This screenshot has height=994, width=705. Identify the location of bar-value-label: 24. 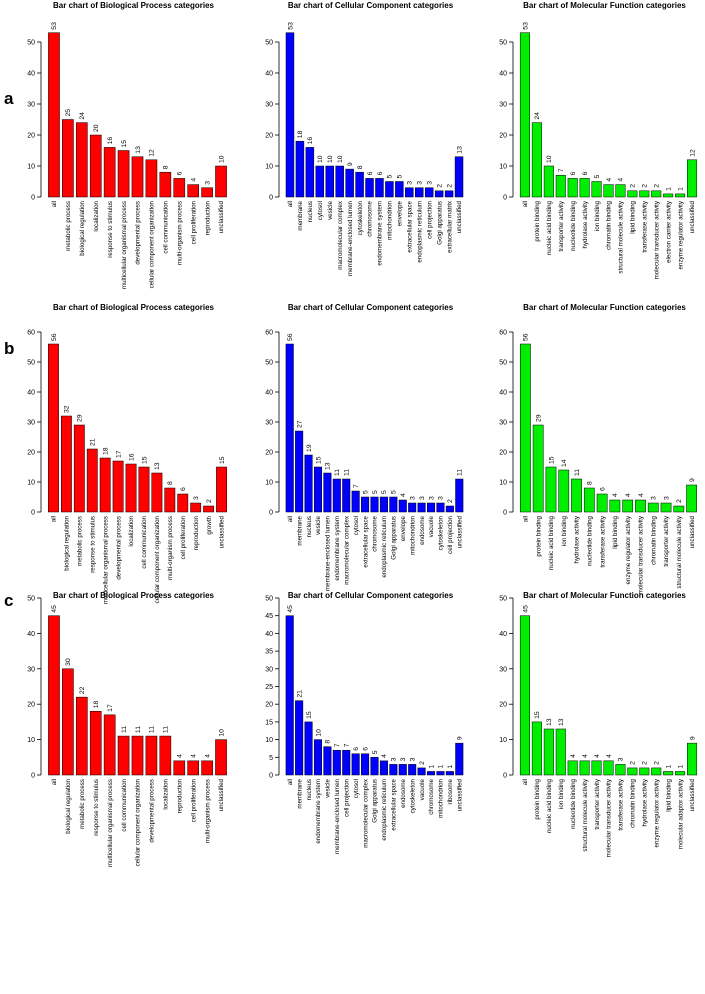
(82, 116).